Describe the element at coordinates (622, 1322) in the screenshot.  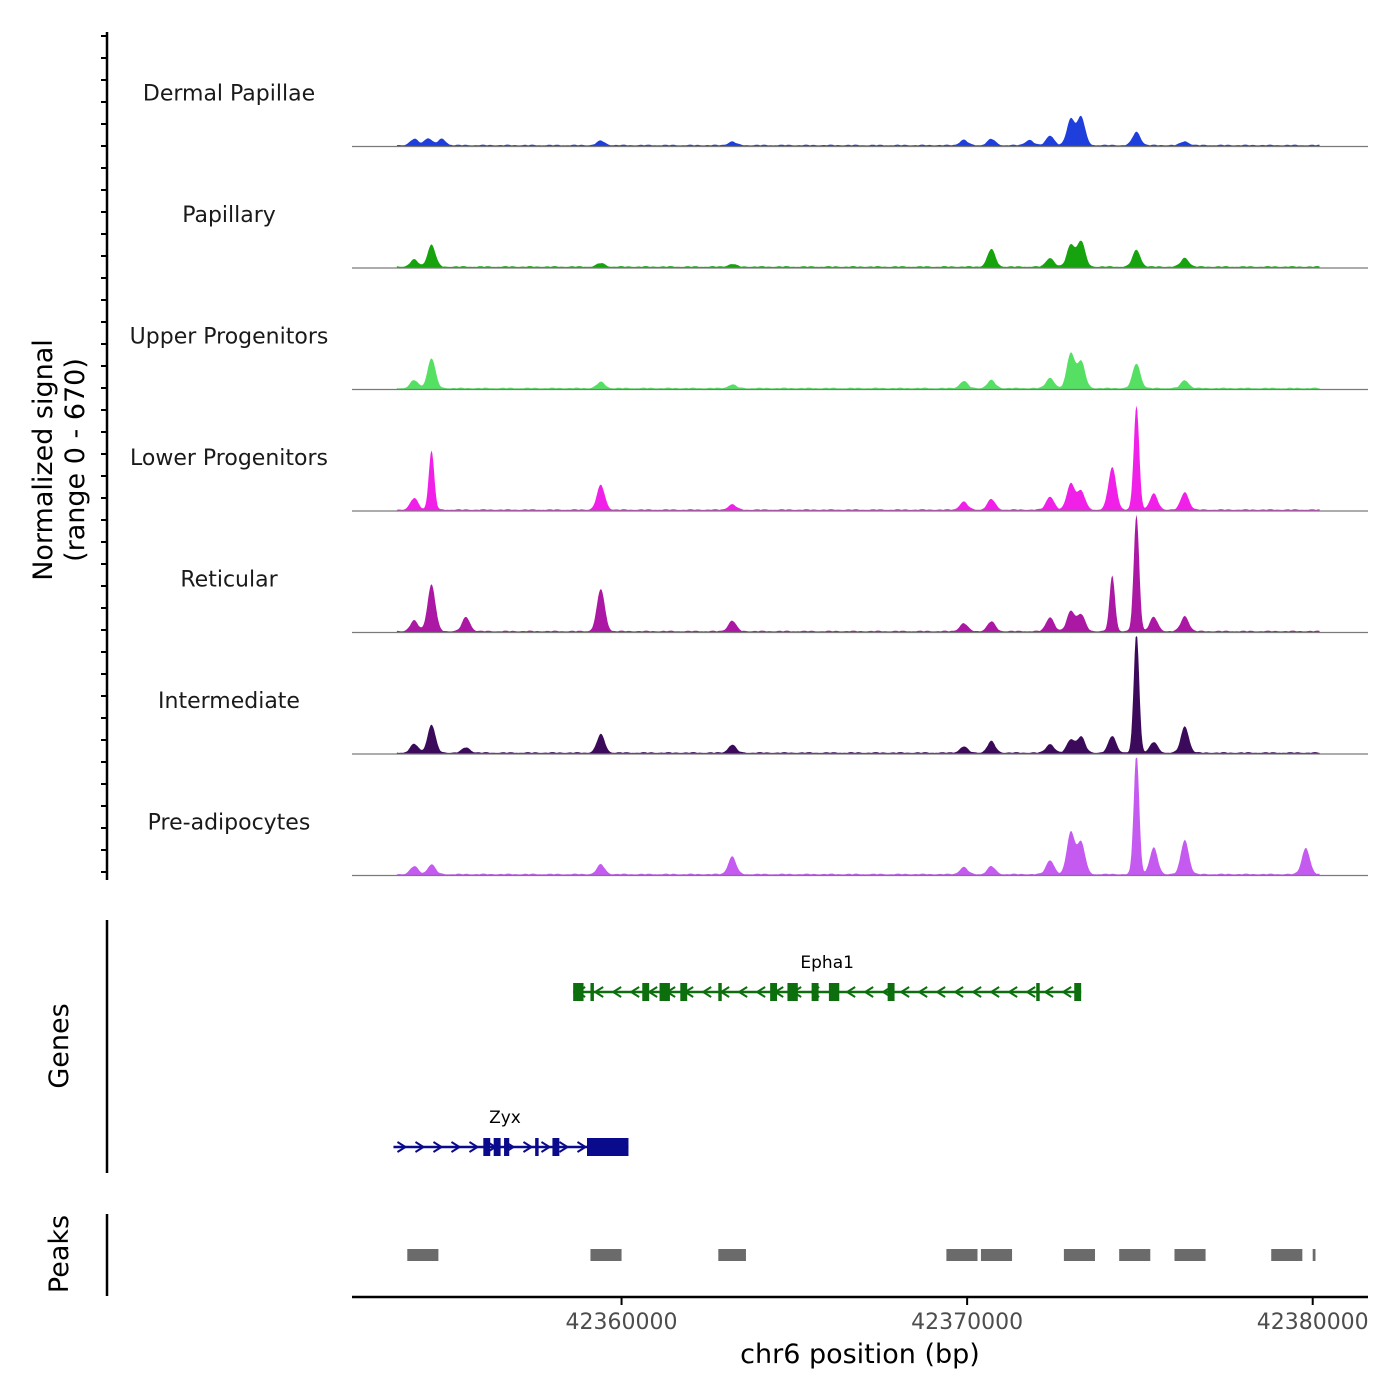
I see `x-tick-label: 42360000` at that location.